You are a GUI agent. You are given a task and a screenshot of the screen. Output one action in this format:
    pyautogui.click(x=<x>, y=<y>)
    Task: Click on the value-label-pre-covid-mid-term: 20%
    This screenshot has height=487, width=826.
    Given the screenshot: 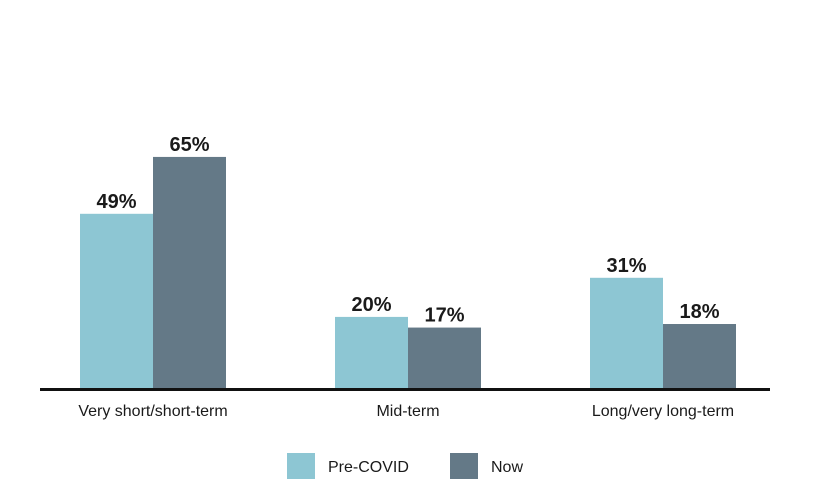 What is the action you would take?
    pyautogui.click(x=371, y=305)
    